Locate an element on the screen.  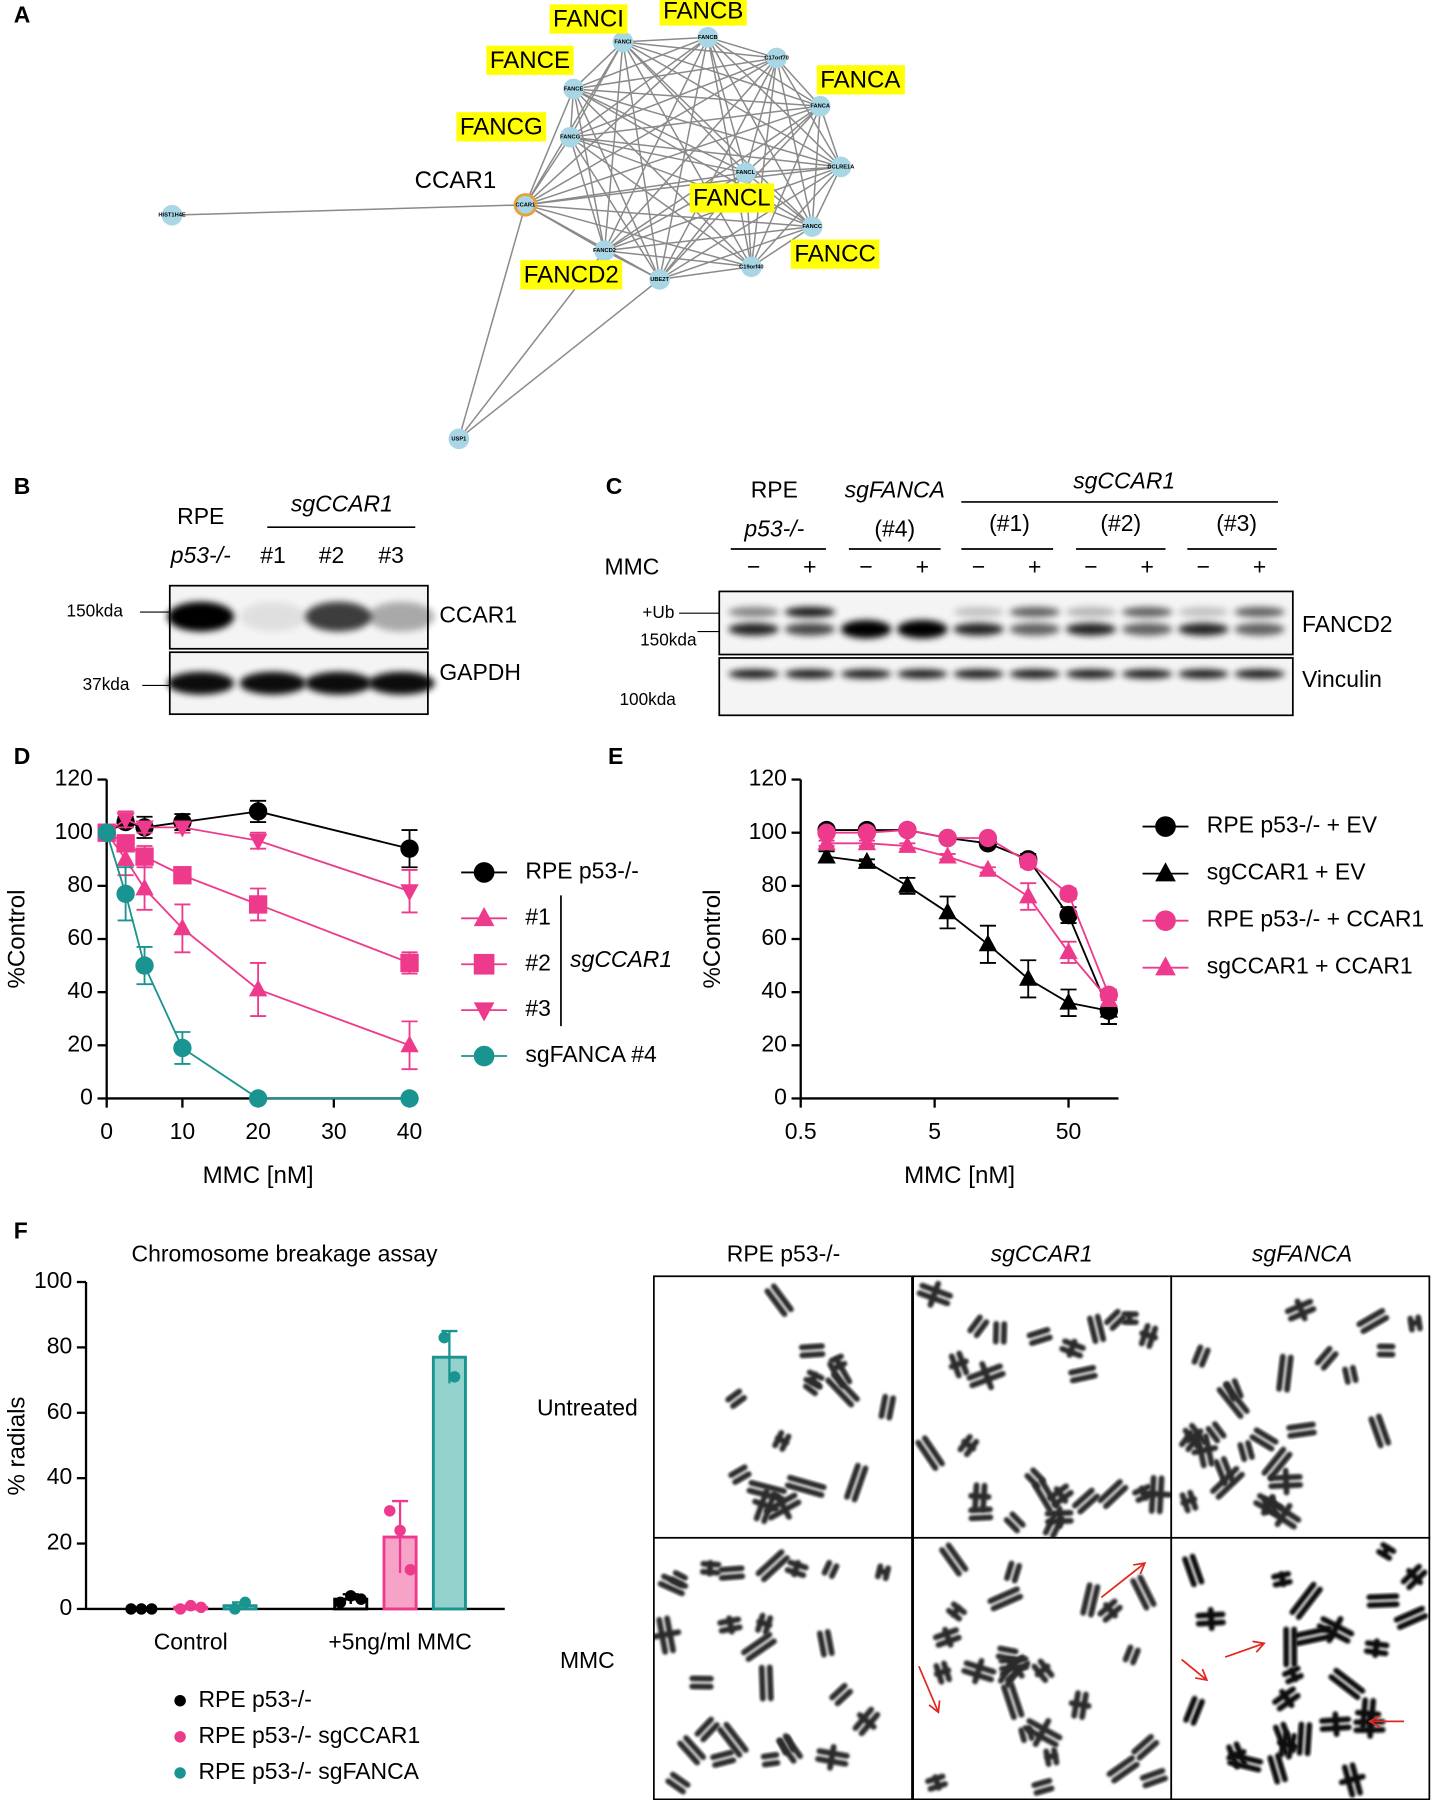
image-column: sgFANCA is located at coordinates (1302, 1254).